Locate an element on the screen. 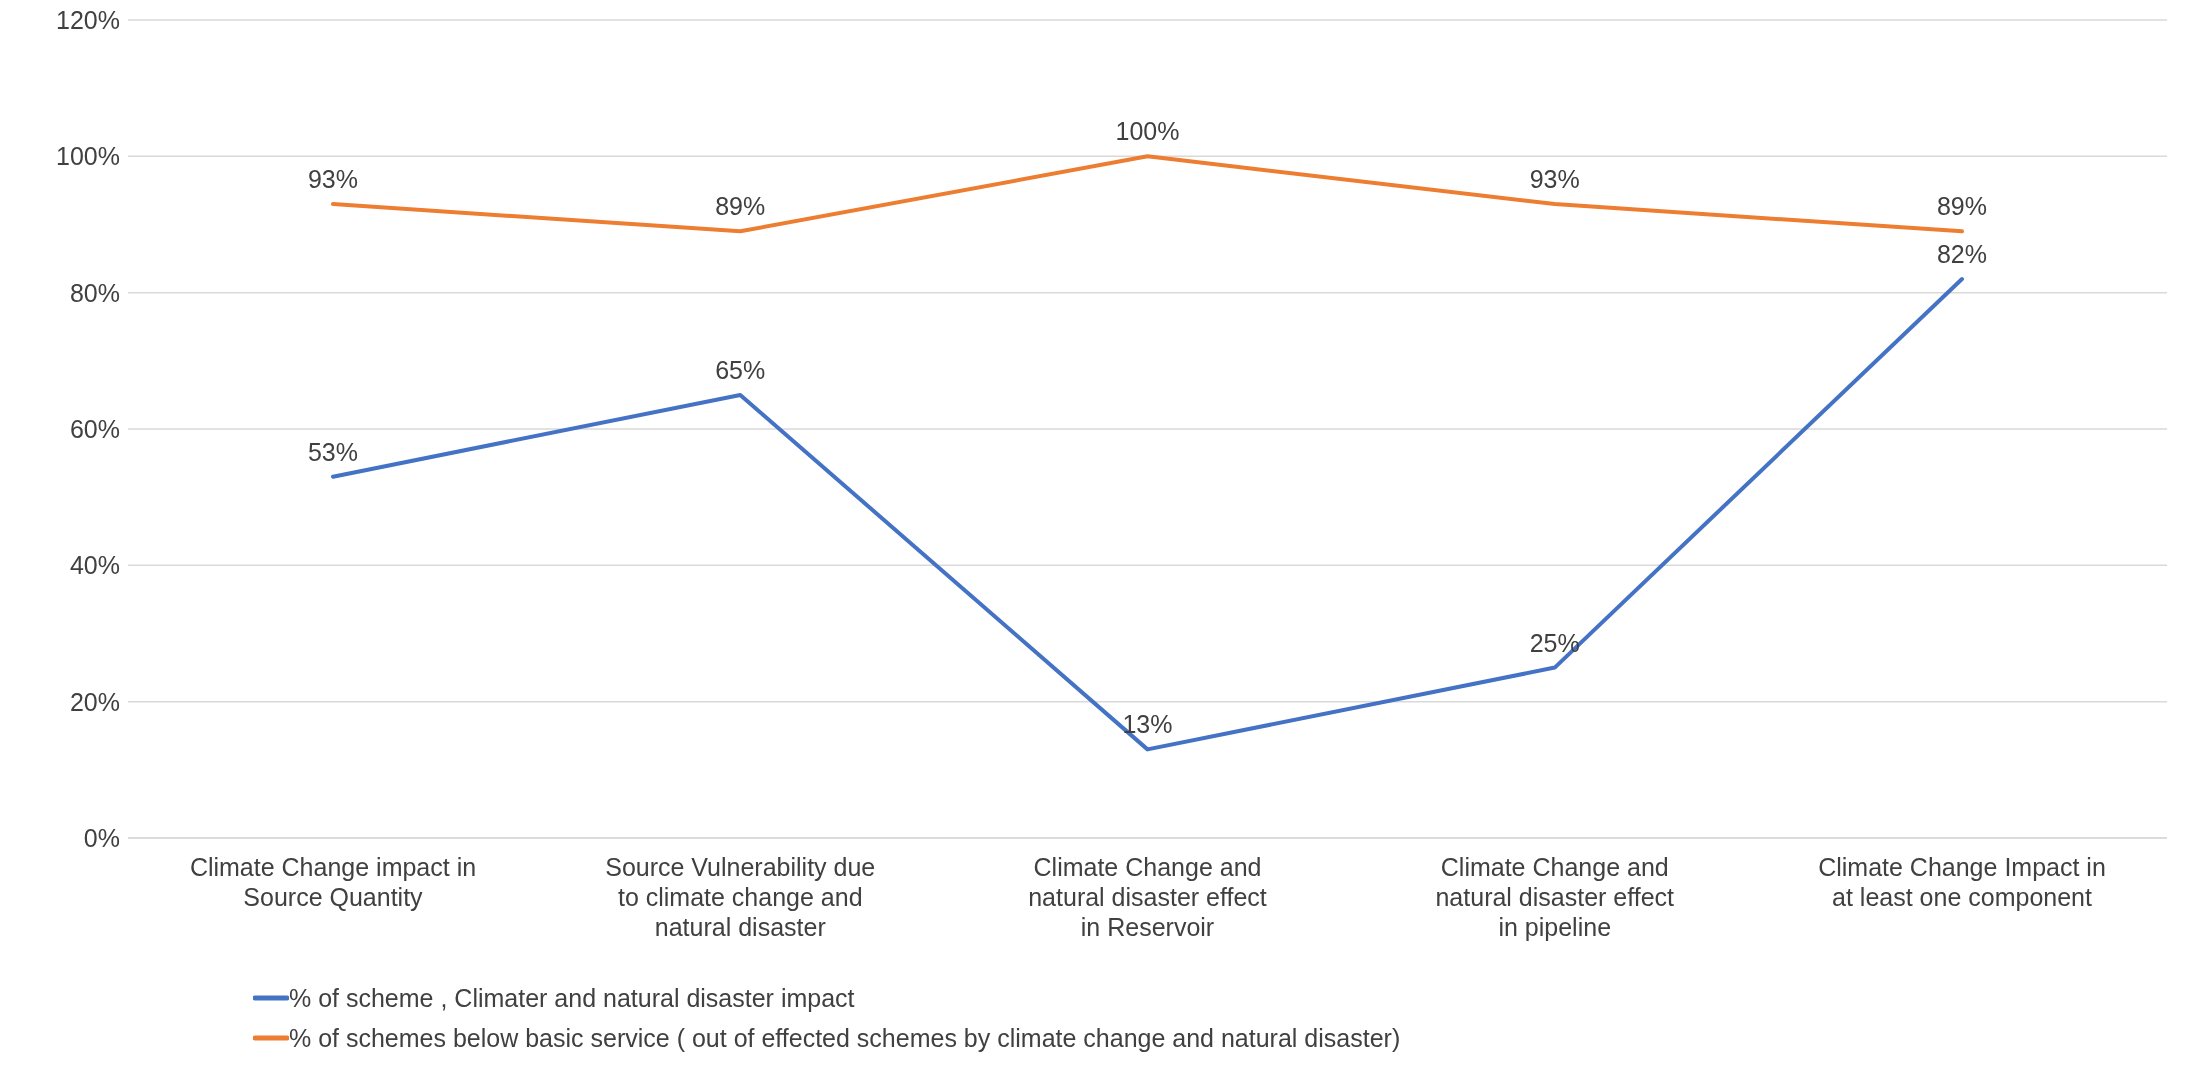 This screenshot has width=2195, height=1091. x-tick-label: Climate Change and natural disaster effect in pipeline is located at coordinates (1555, 897).